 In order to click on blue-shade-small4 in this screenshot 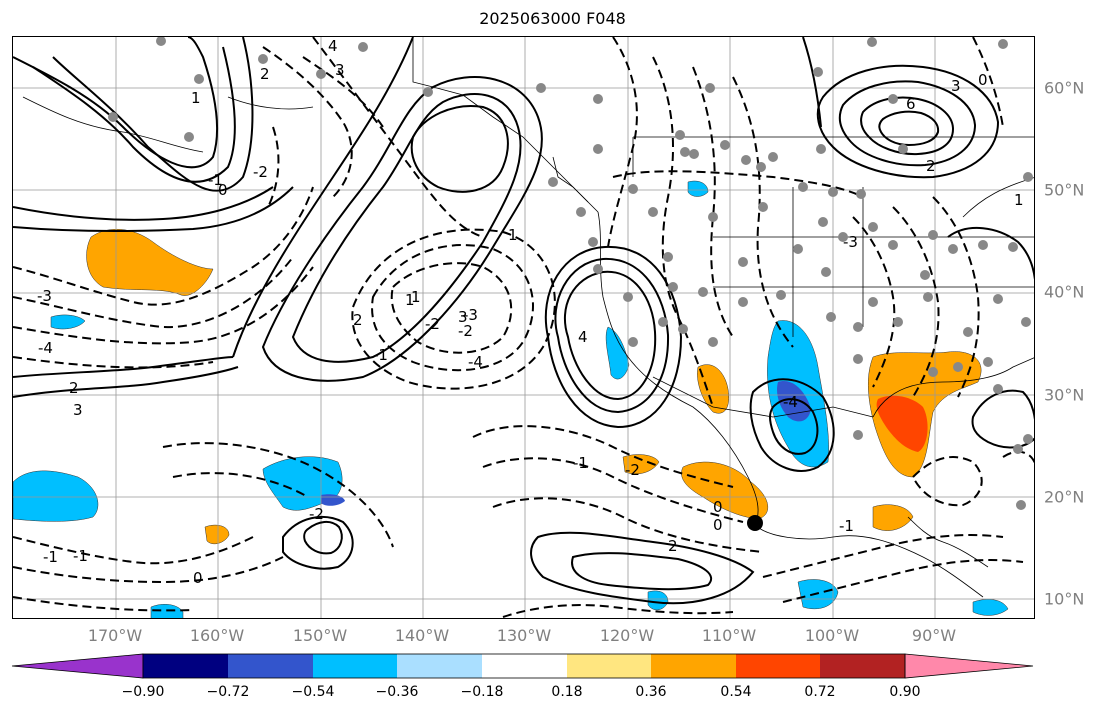, I will do `click(698, 188)`.